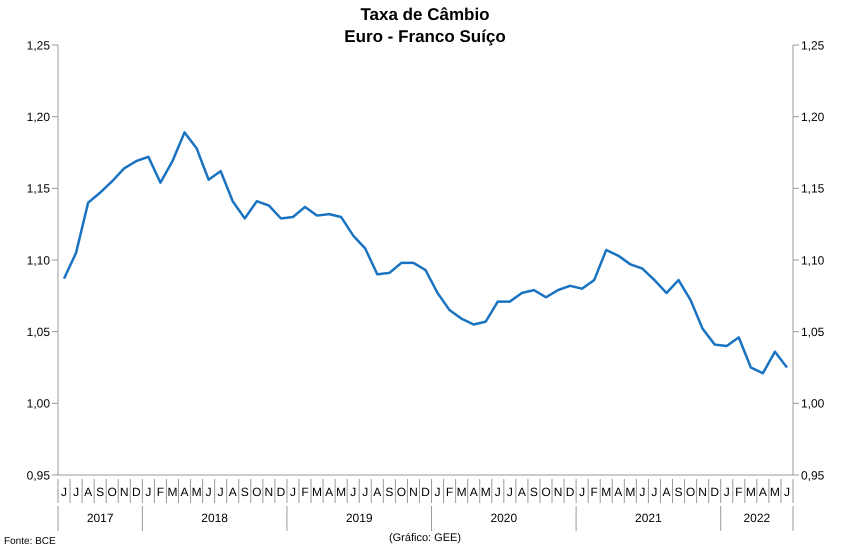  I want to click on y2-tick-label: 1,05, so click(813, 331).